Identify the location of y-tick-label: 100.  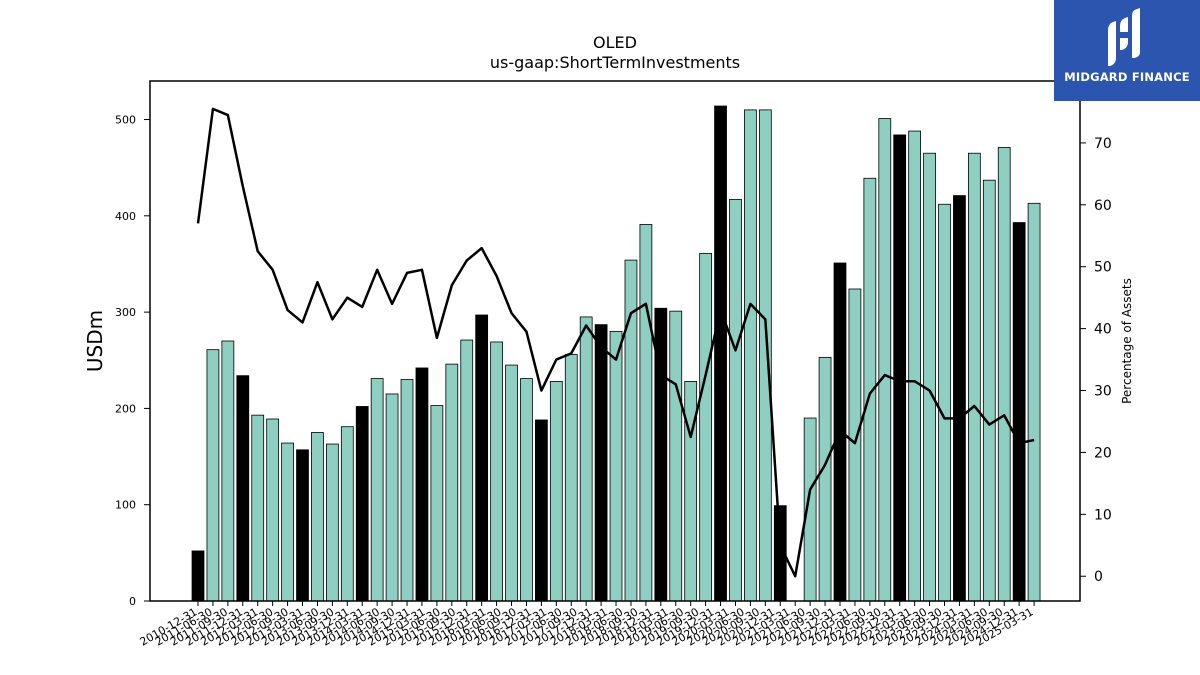
(125, 505).